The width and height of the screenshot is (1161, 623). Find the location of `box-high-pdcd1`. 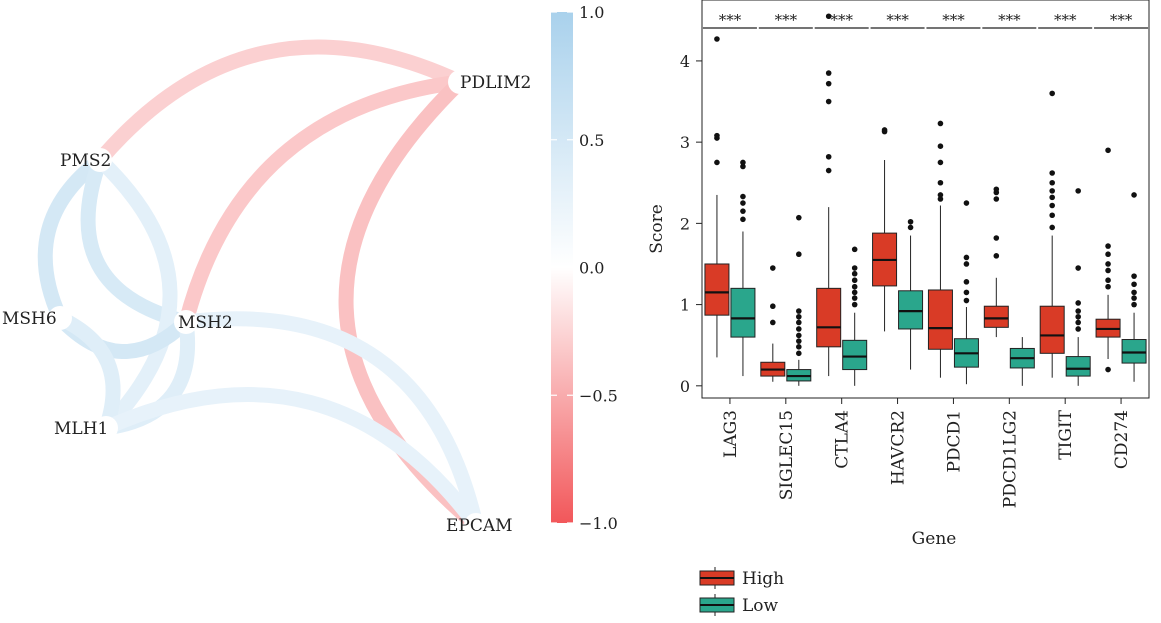

box-high-pdcd1 is located at coordinates (940, 249).